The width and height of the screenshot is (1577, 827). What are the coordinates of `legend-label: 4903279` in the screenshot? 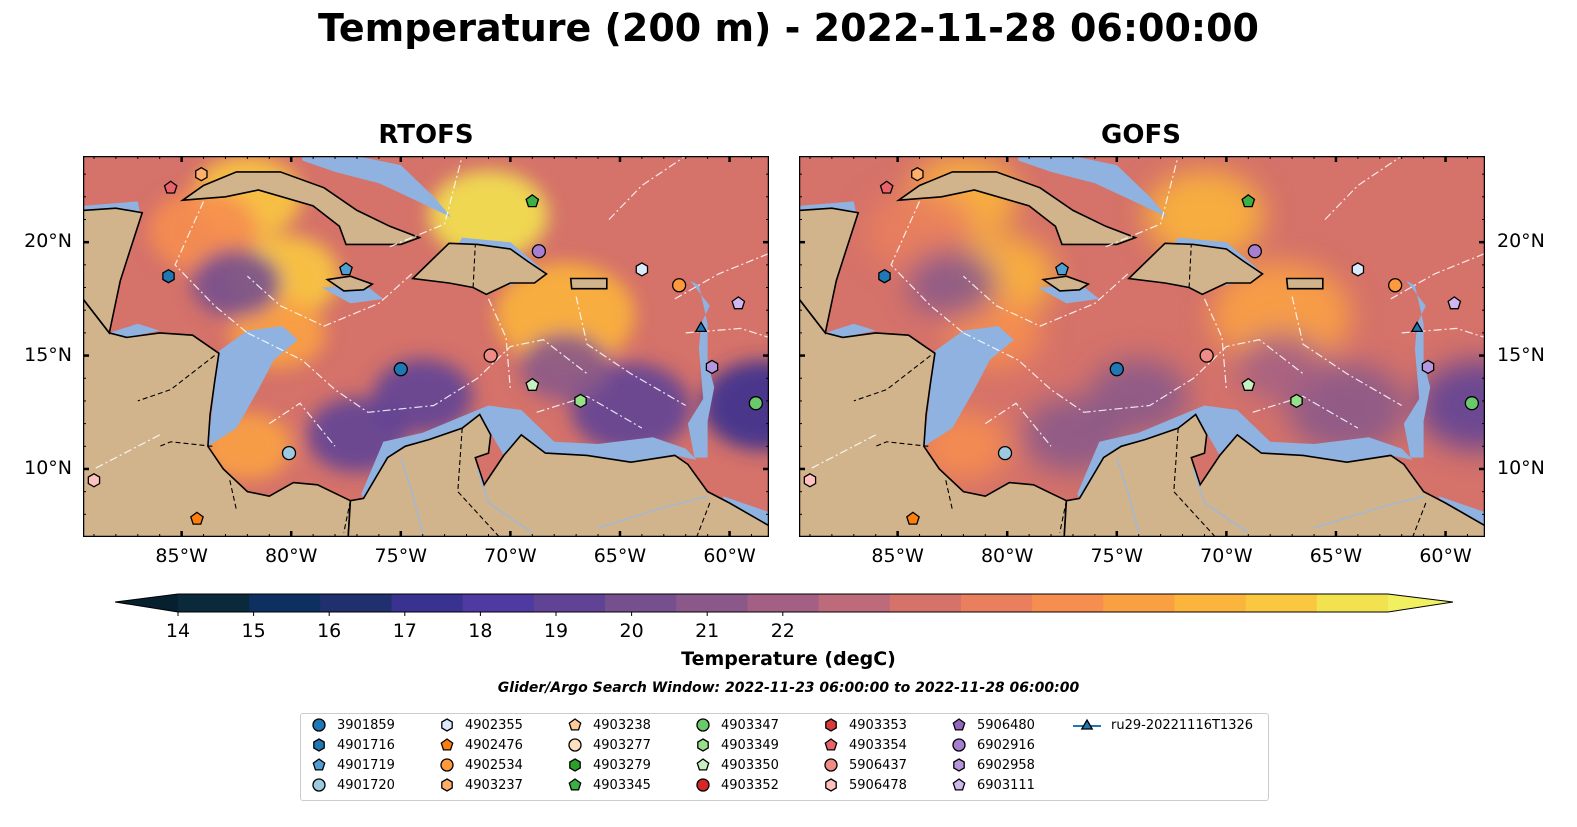 It's located at (622, 765).